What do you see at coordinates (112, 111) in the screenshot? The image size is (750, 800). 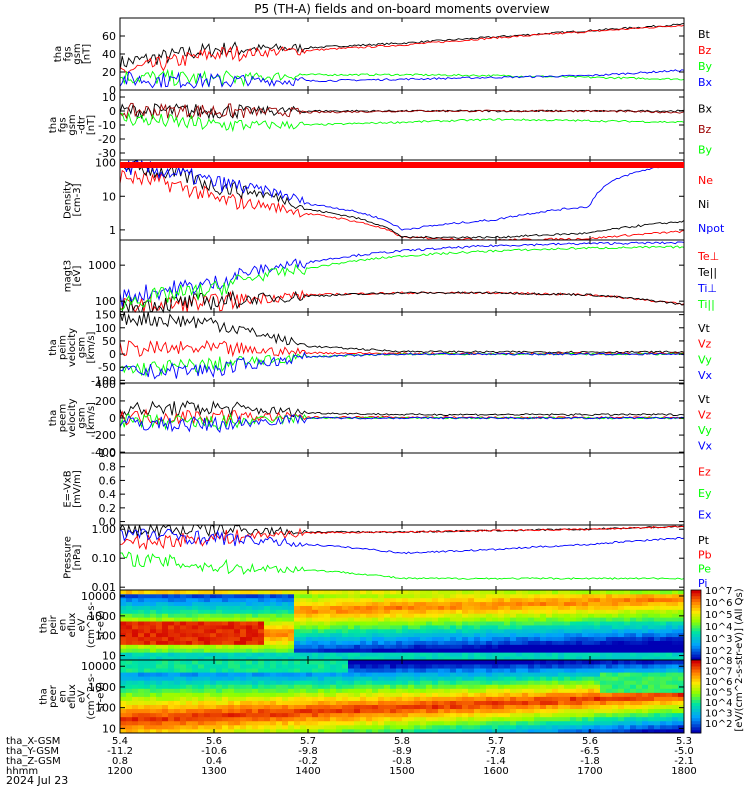 I see `y-tick-label: 0` at bounding box center [112, 111].